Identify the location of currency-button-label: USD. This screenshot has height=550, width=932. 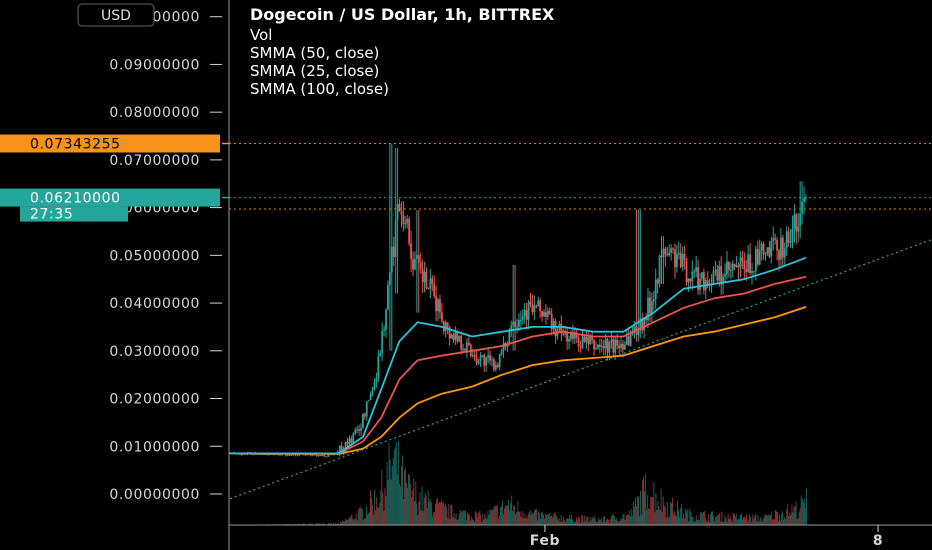
(116, 16).